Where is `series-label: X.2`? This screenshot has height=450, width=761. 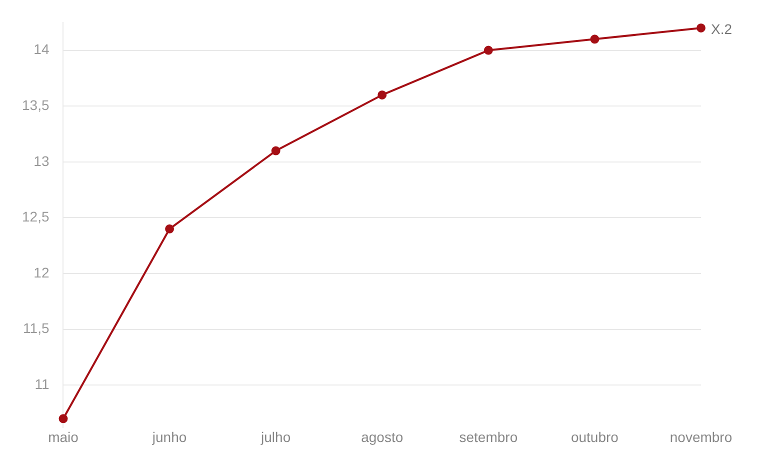
series-label: X.2 is located at coordinates (721, 28).